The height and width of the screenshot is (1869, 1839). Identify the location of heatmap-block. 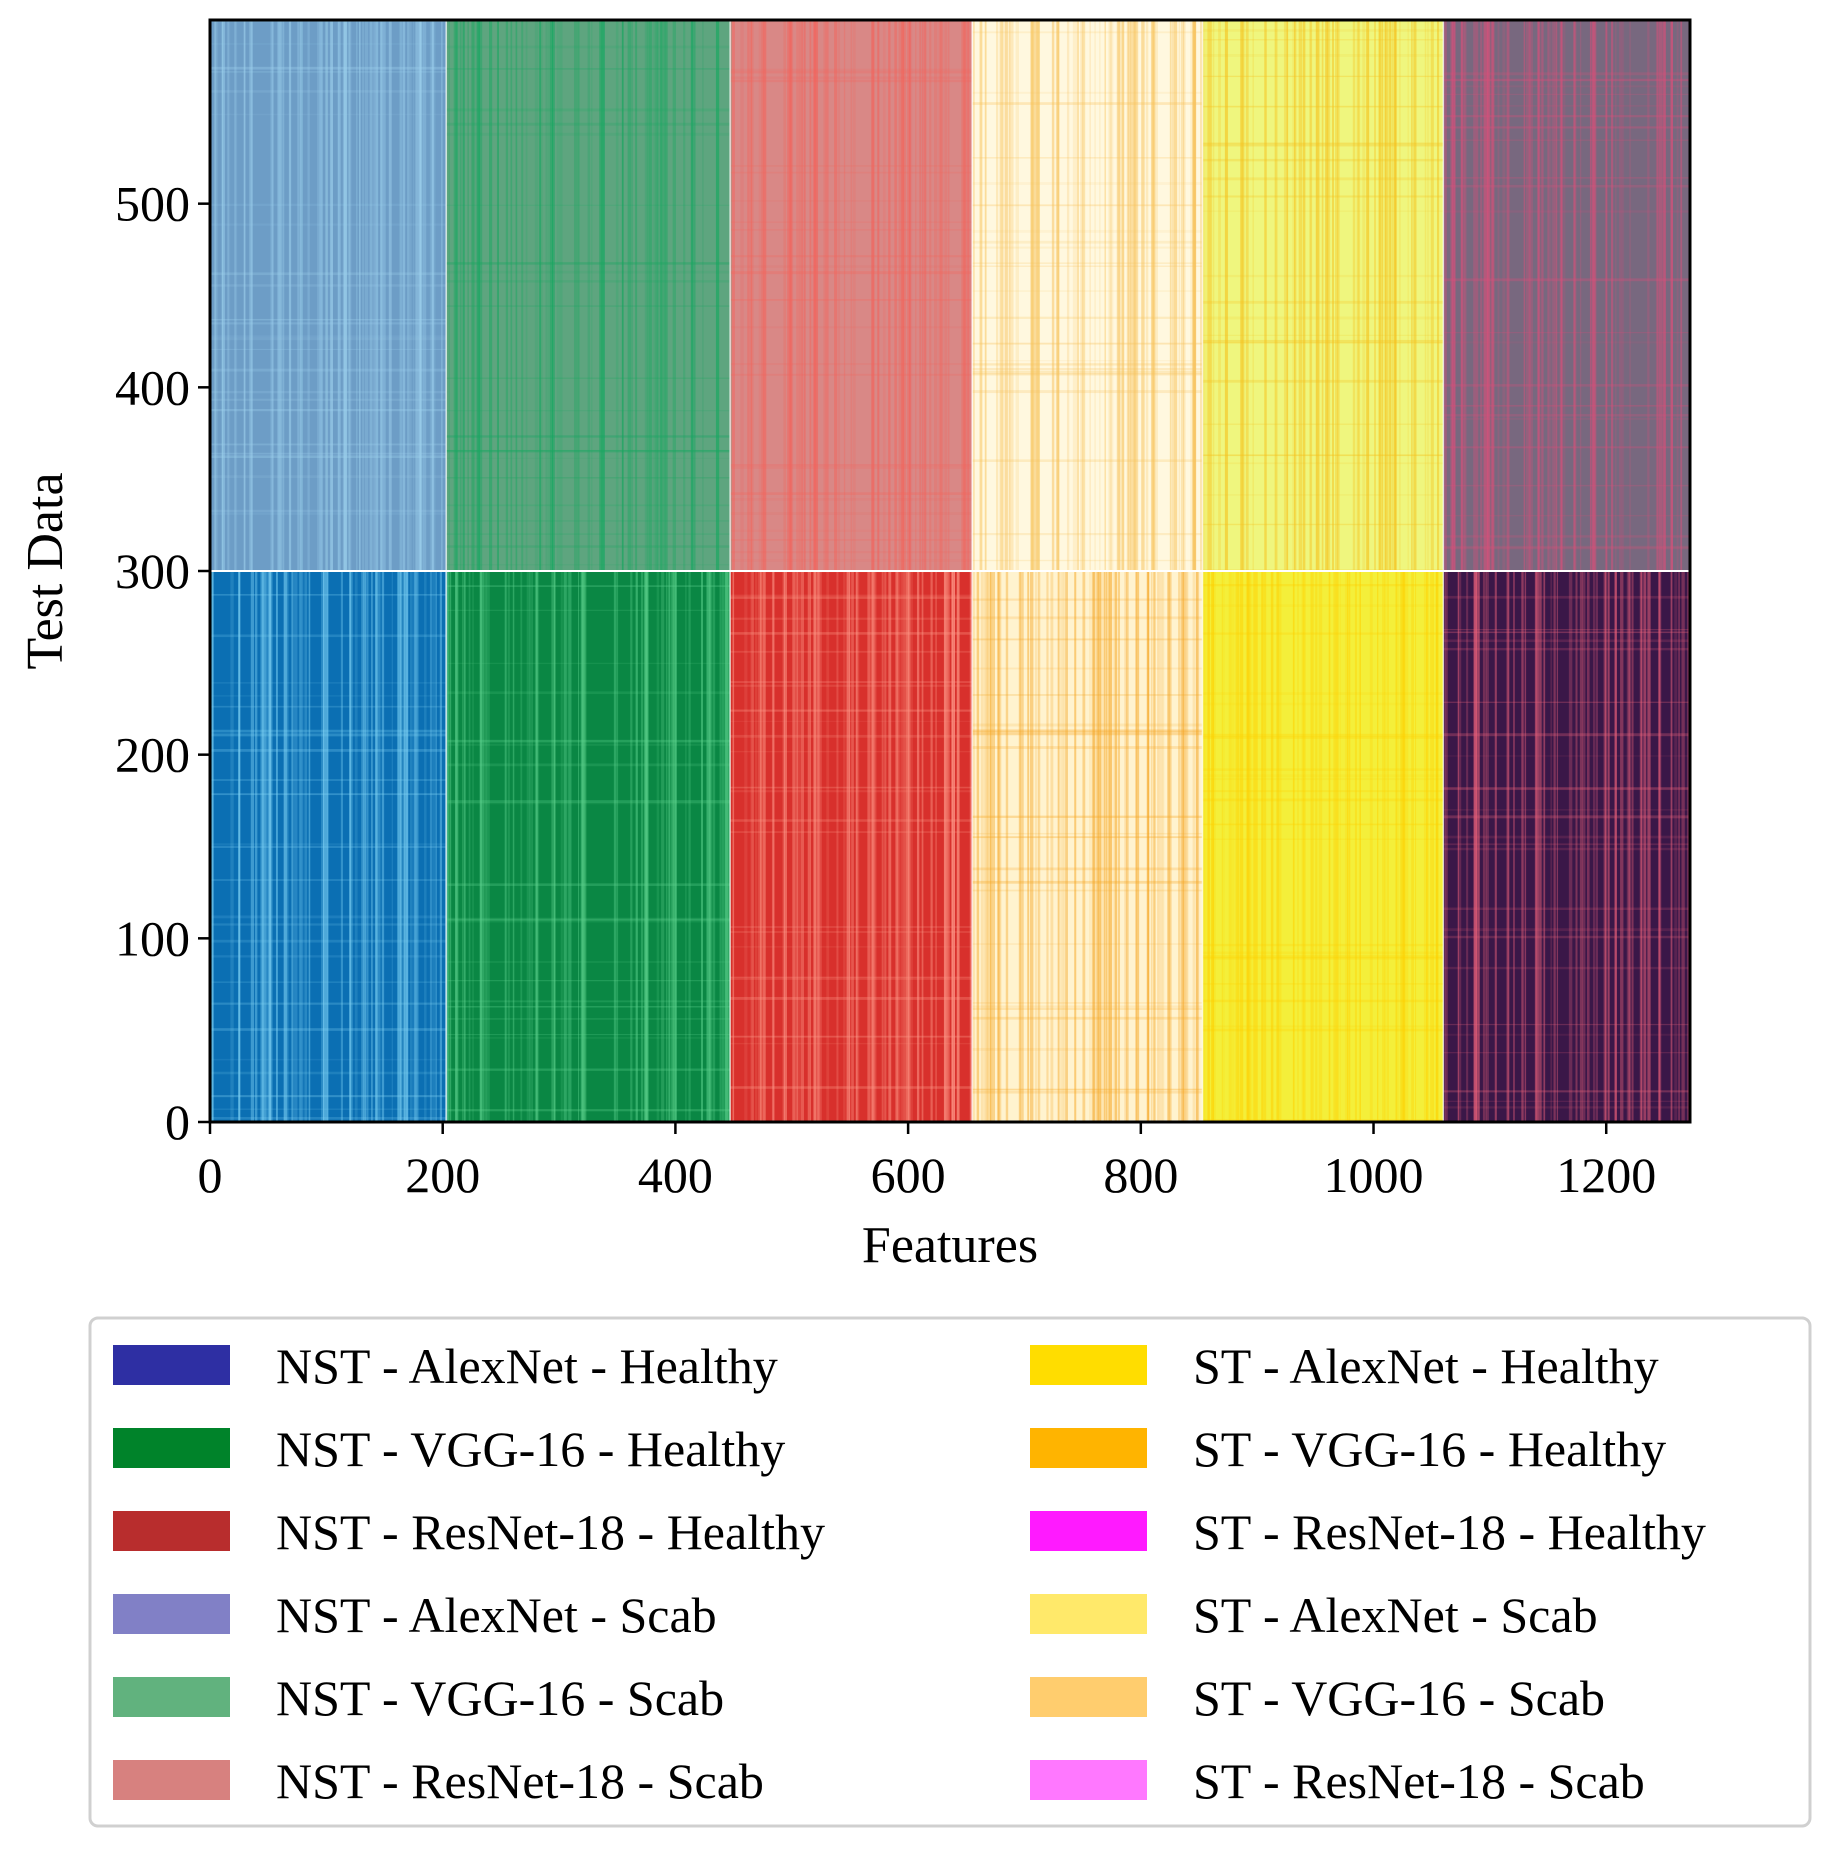
(1323, 846).